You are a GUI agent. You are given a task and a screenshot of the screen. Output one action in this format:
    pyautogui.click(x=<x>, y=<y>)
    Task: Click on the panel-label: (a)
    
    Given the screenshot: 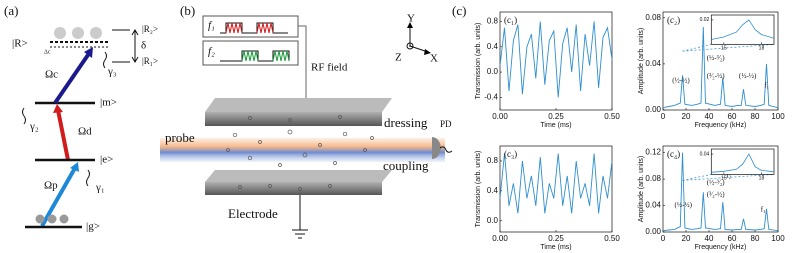 What is the action you would take?
    pyautogui.click(x=11, y=10)
    